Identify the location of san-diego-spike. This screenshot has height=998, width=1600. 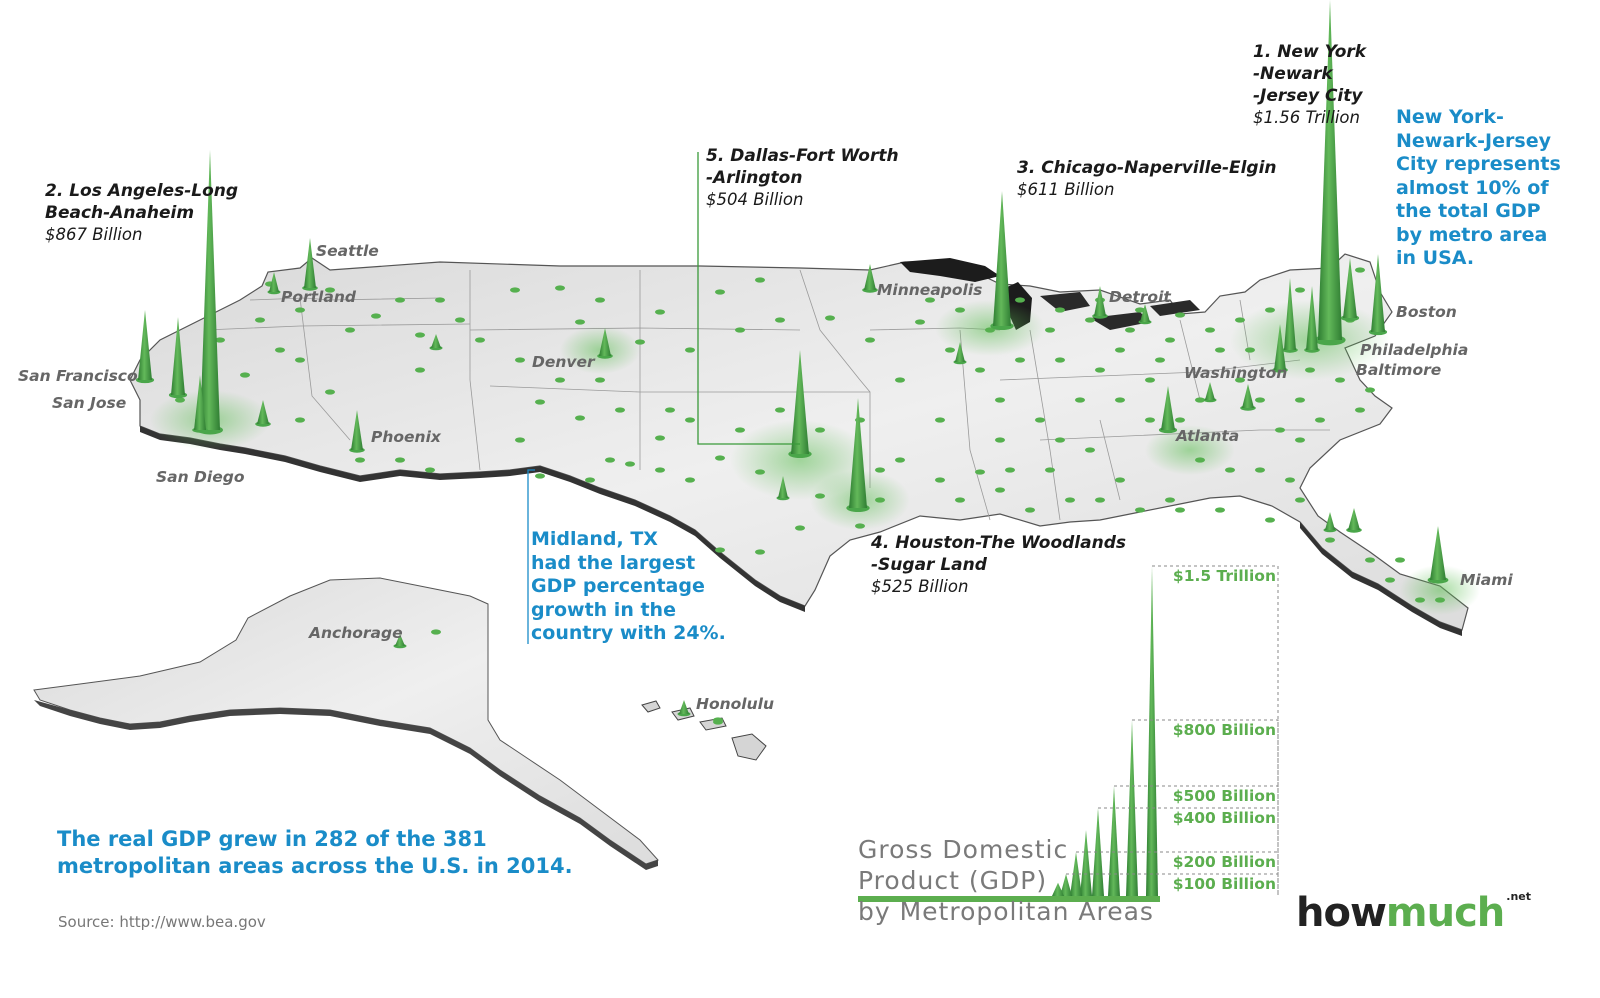
(200, 404).